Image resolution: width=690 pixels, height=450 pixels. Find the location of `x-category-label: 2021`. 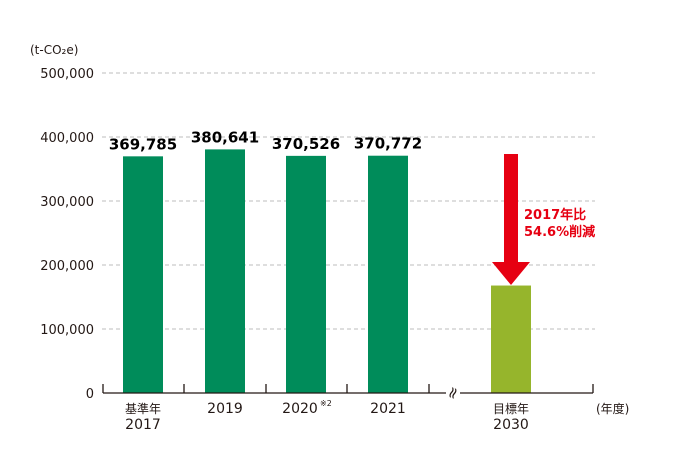

x-category-label: 2021 is located at coordinates (388, 409).